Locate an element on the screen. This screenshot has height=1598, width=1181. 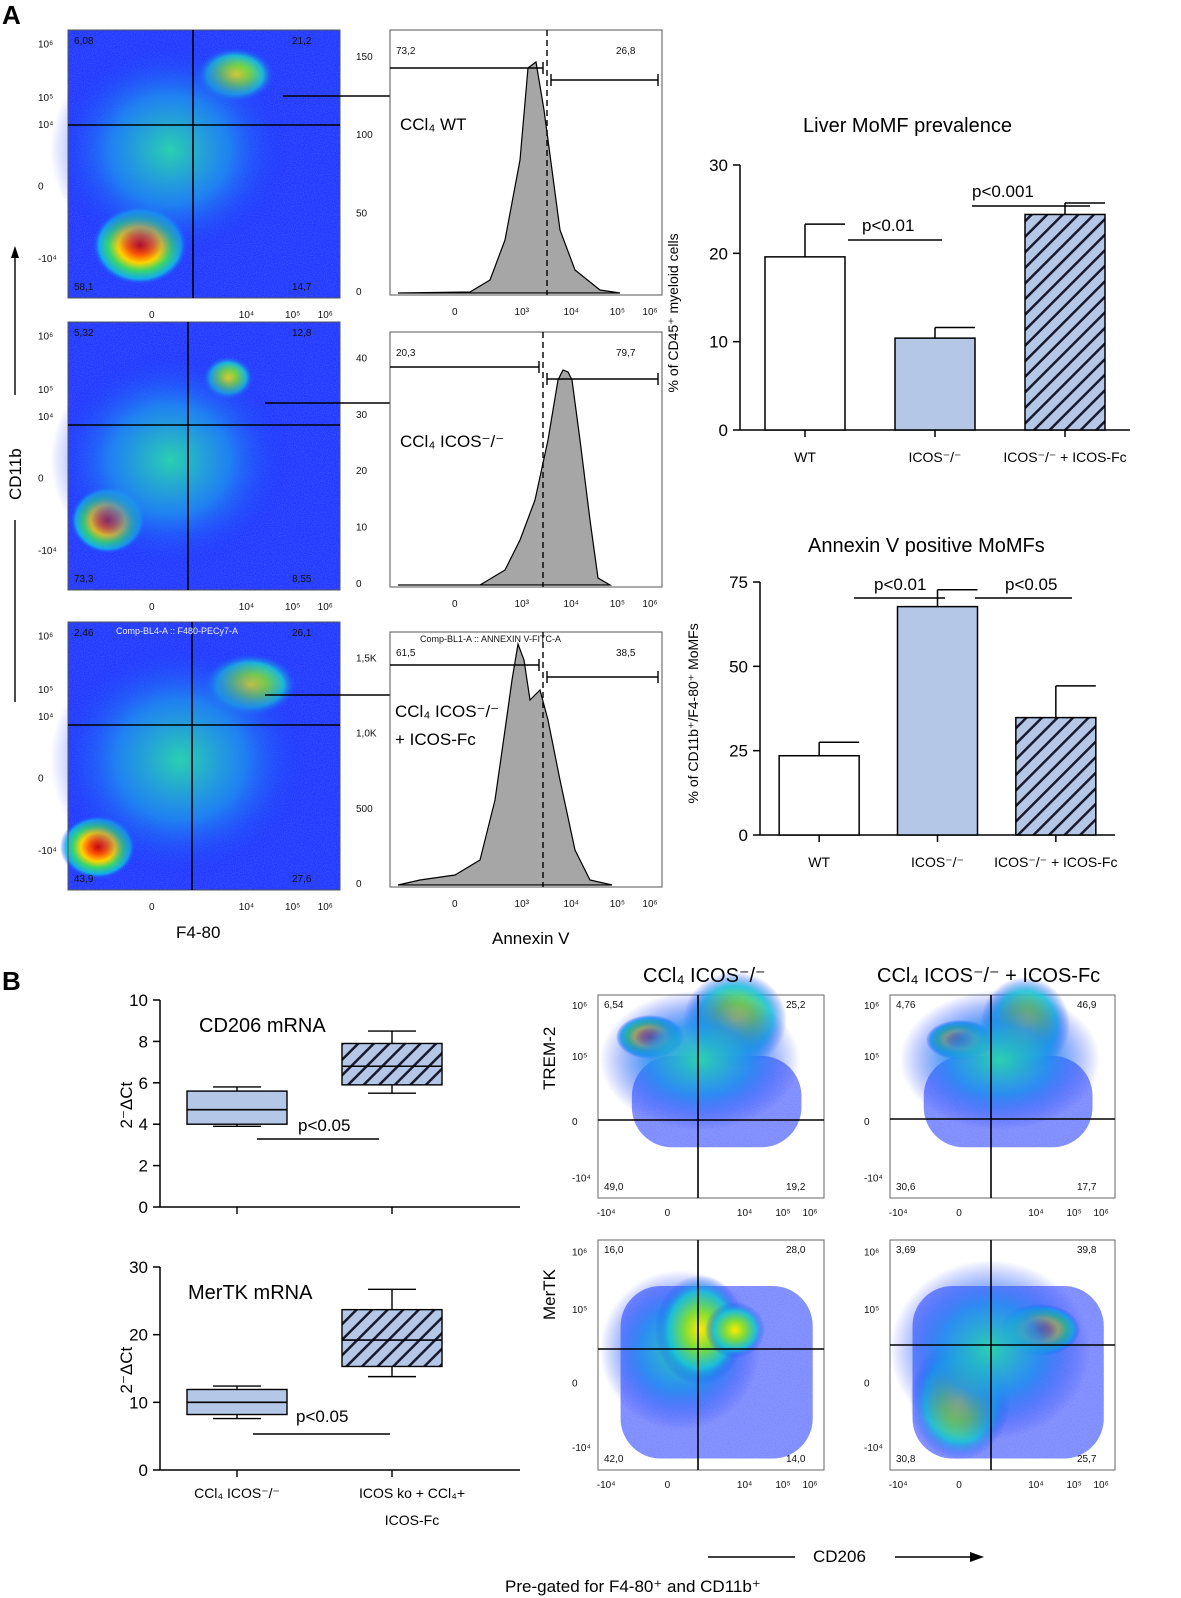
histogram-1: 73,2 26,8 CCl₄ WT 0 50 100 150 0 10³ 10⁴ 10⁵ 10⁶ is located at coordinates (509, 173).